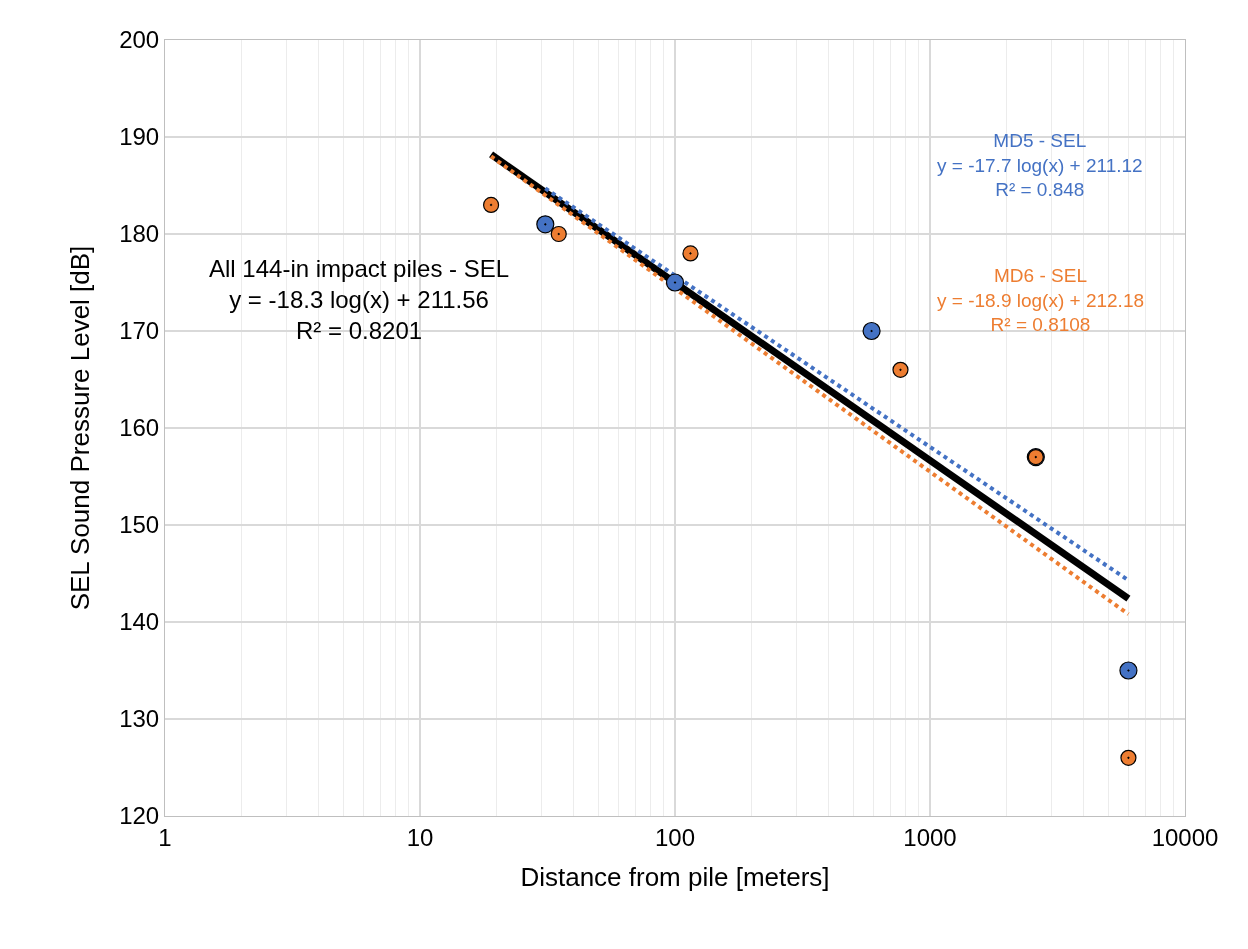  I want to click on y-tick-label: 180, so click(139, 234).